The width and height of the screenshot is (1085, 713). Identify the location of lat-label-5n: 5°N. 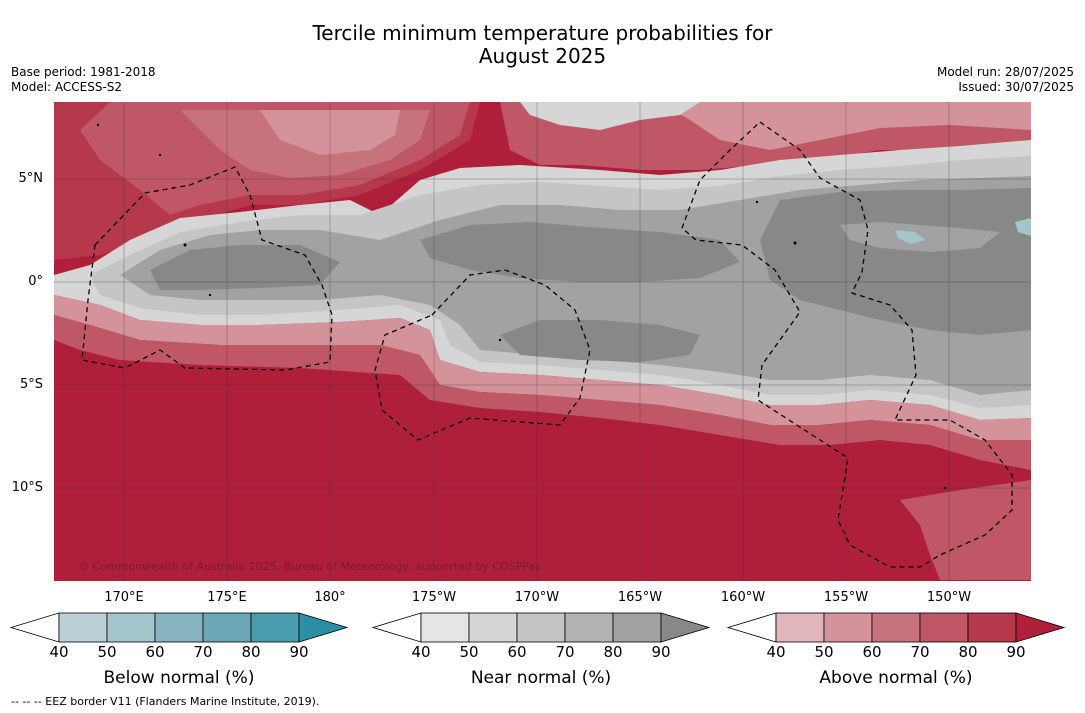
(31, 178).